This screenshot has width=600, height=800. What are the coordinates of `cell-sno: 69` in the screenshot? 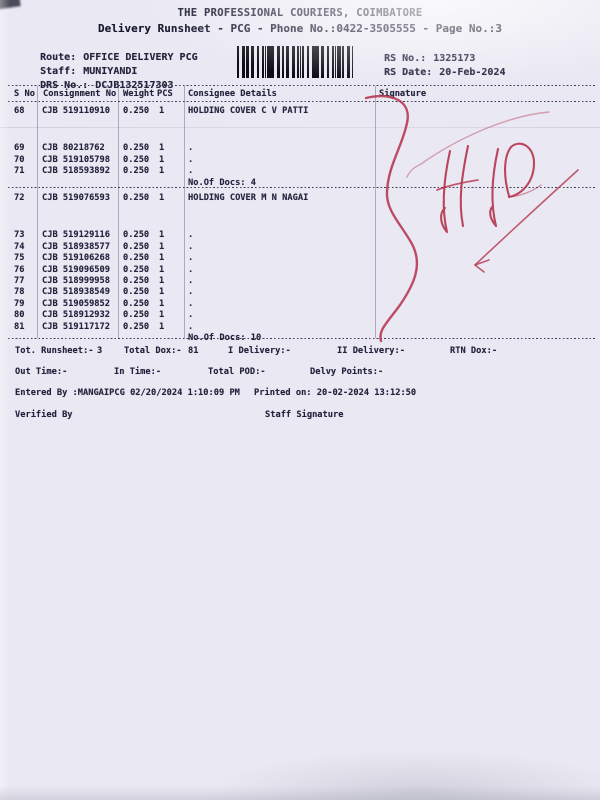 It's located at (19, 148).